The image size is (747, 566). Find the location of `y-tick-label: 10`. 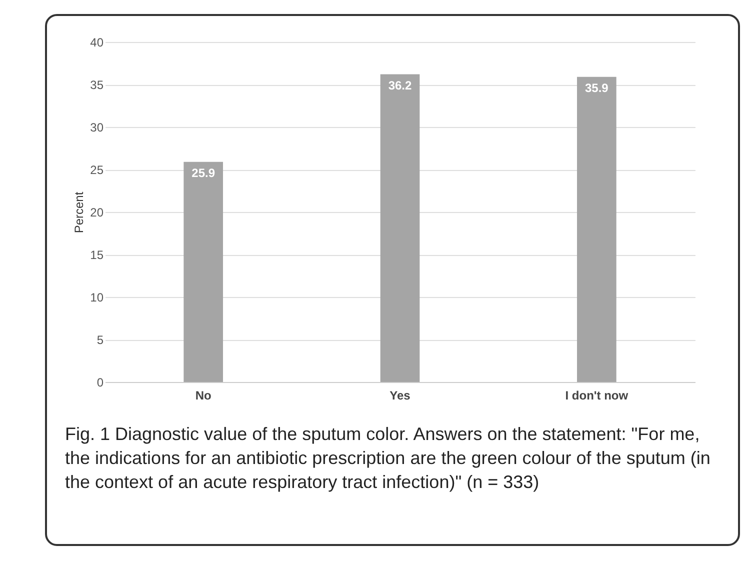

y-tick-label: 10 is located at coordinates (97, 297).